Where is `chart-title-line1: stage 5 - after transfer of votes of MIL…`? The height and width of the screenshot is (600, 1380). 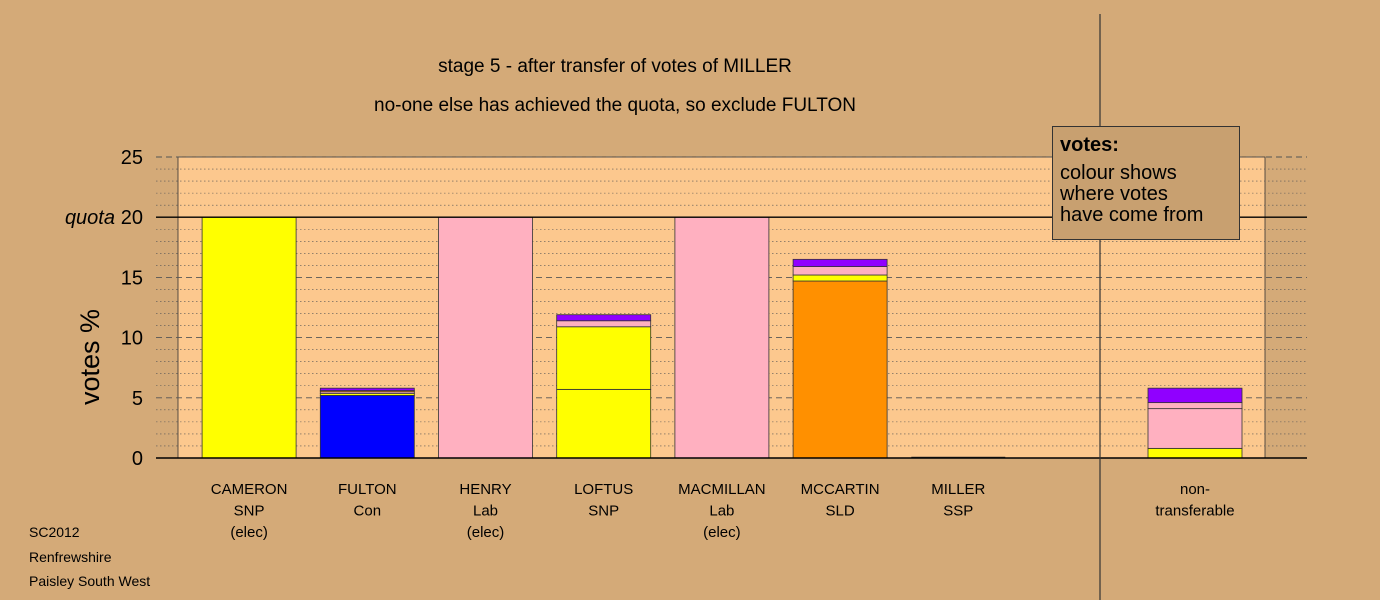
chart-title-line1: stage 5 - after transfer of votes of MIL… is located at coordinates (615, 66).